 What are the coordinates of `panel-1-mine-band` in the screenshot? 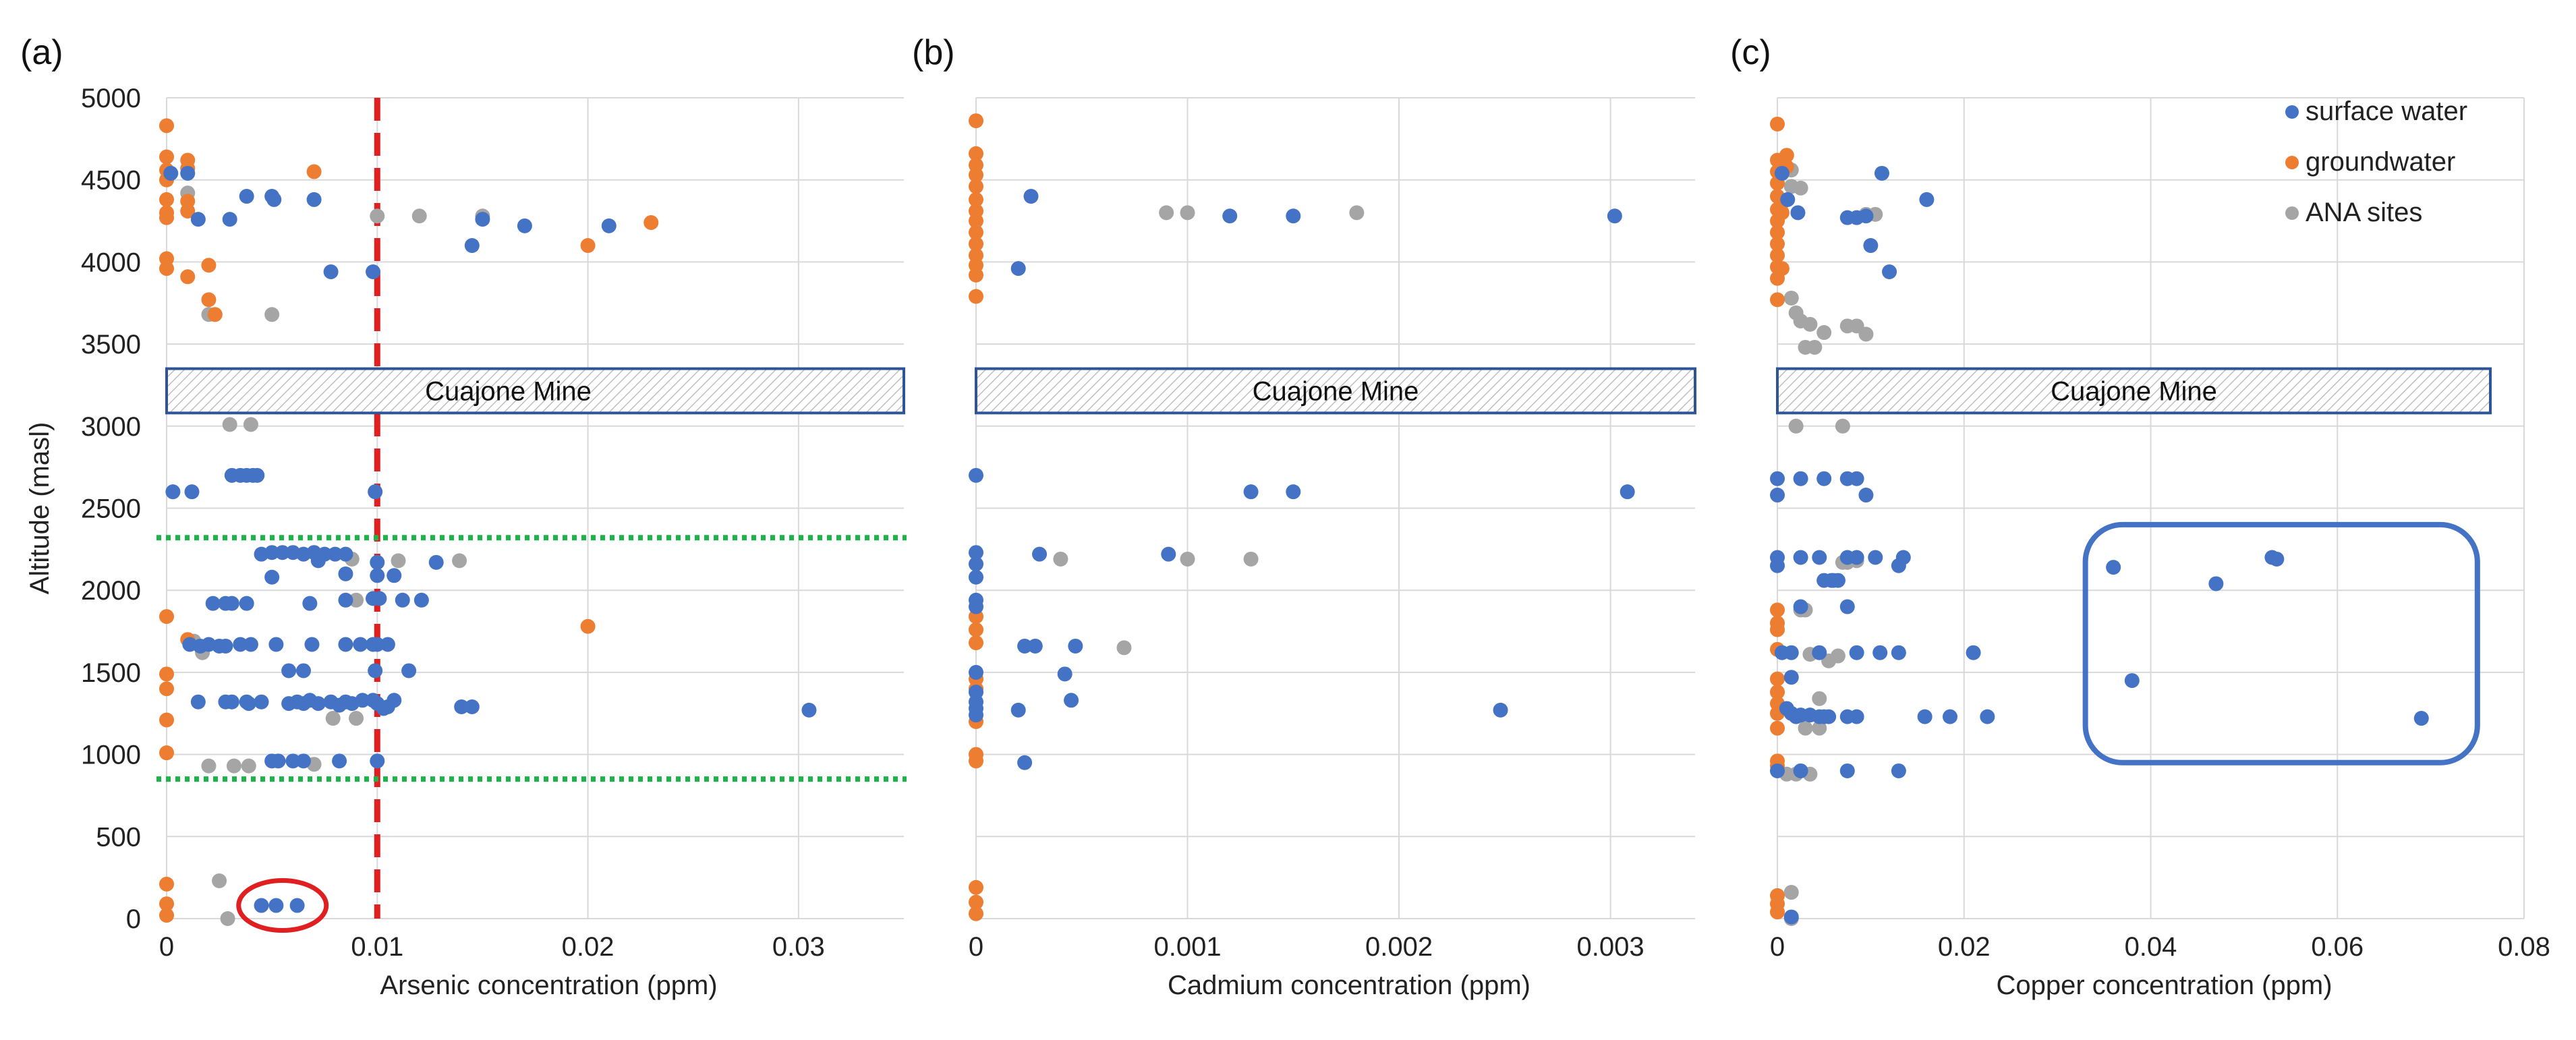 It's located at (1335, 391).